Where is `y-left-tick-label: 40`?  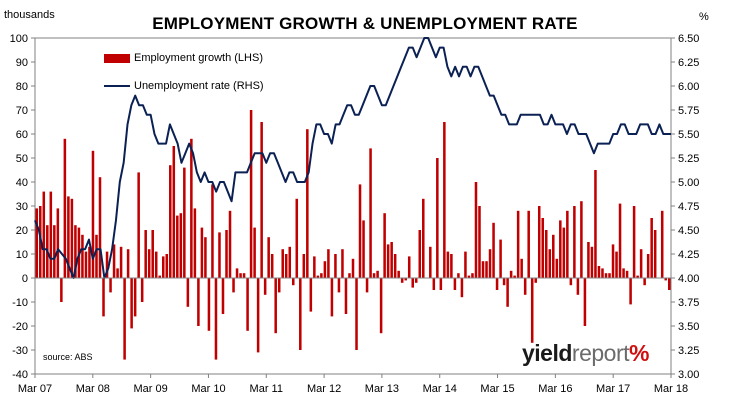
y-left-tick-label: 40 is located at coordinates (22, 183).